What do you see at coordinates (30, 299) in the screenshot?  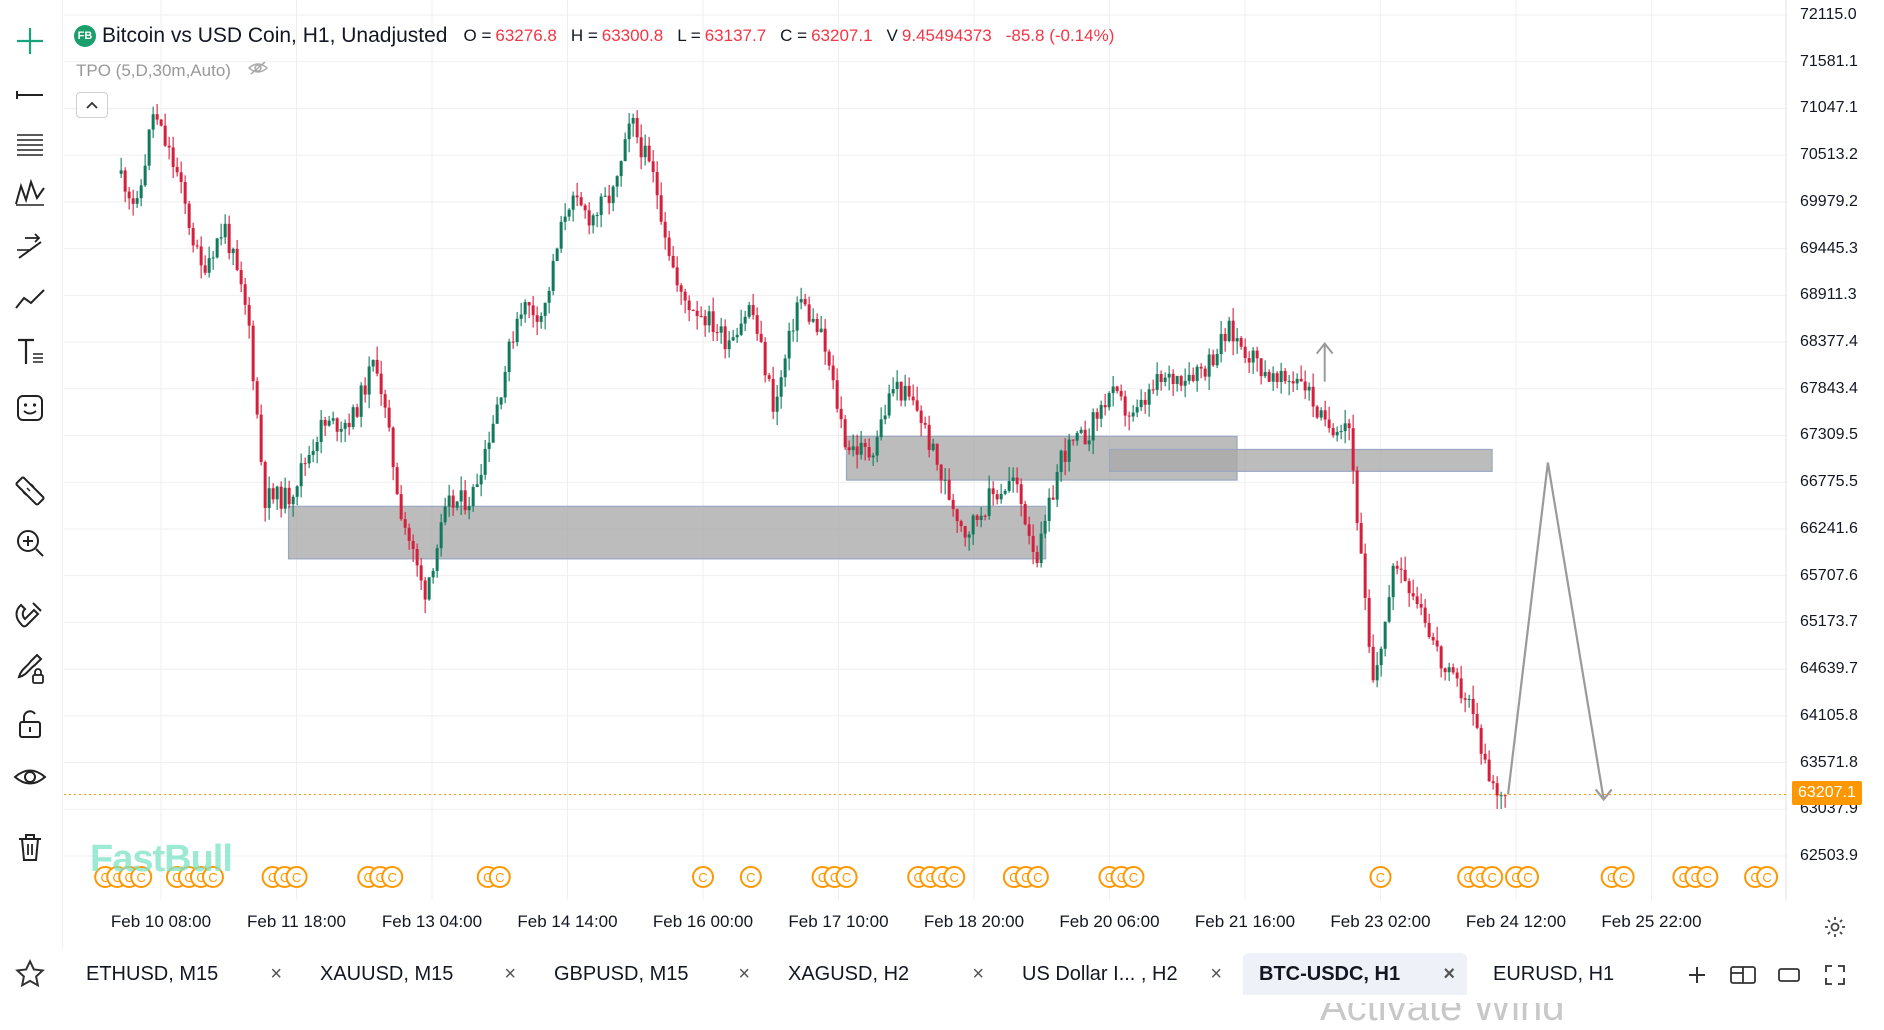 I see `trend-line-icon` at bounding box center [30, 299].